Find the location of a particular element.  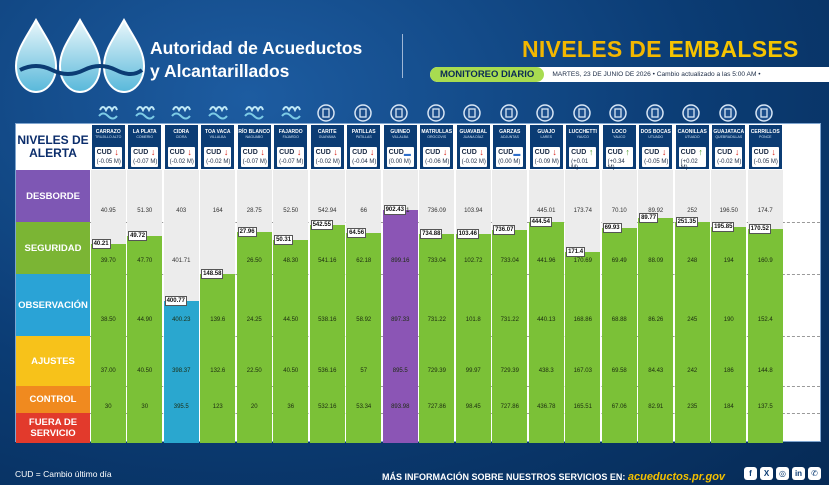

threshold-value: 436.78 is located at coordinates (546, 407).